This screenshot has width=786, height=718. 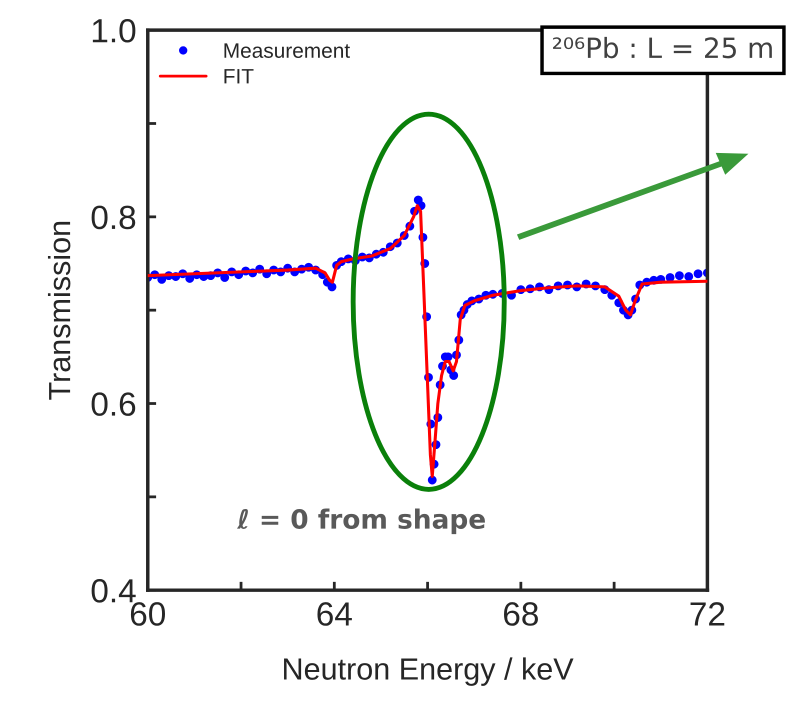 I want to click on y-tick-label: 1.0, so click(x=114, y=30).